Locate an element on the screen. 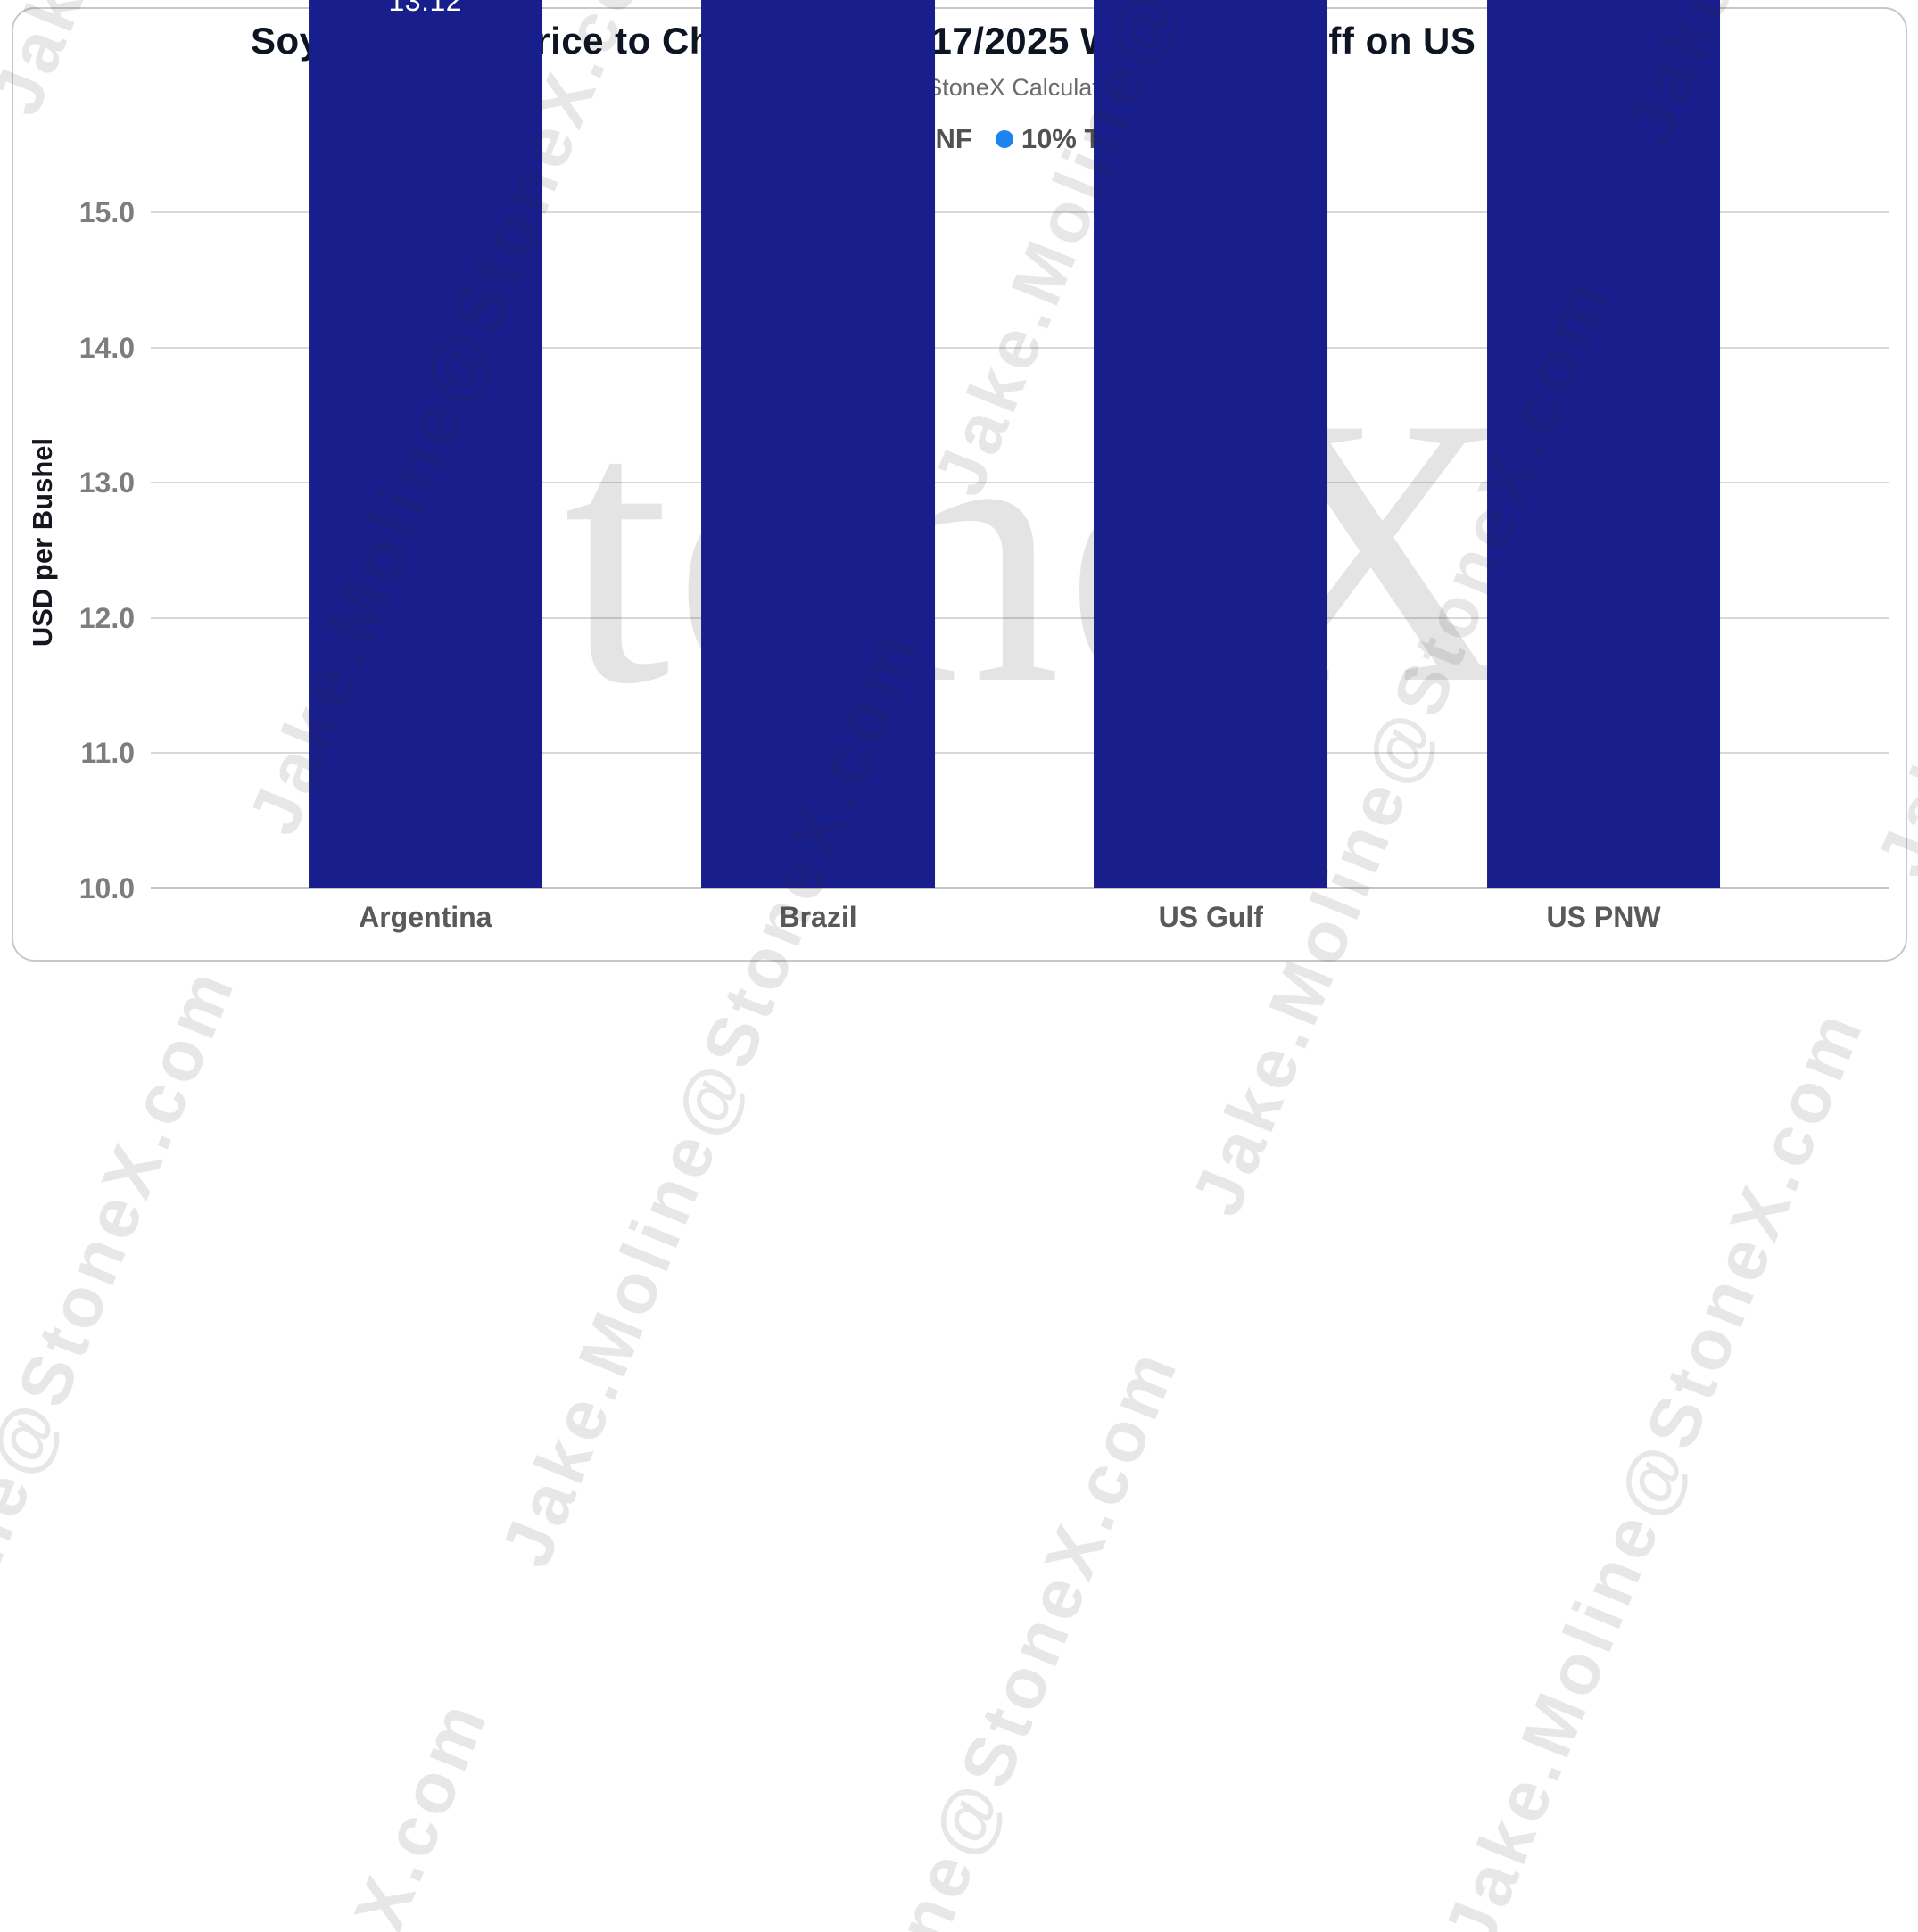  x-tick-label: Argentina is located at coordinates (426, 917).